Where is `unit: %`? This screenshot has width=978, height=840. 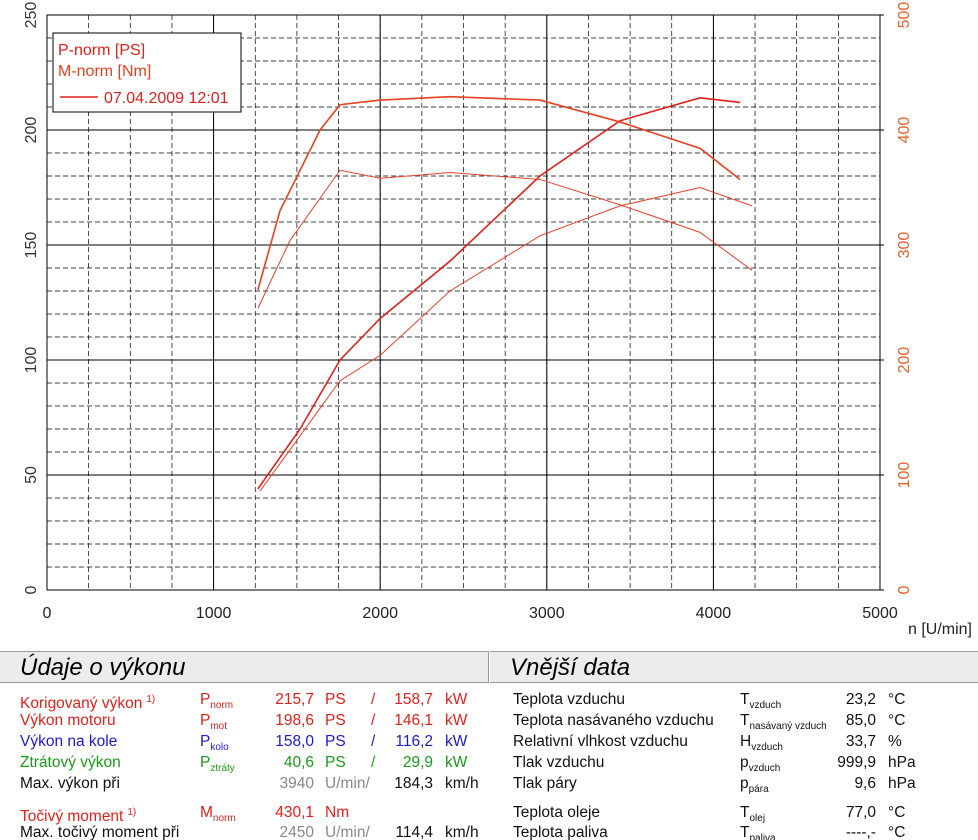 unit: % is located at coordinates (895, 742).